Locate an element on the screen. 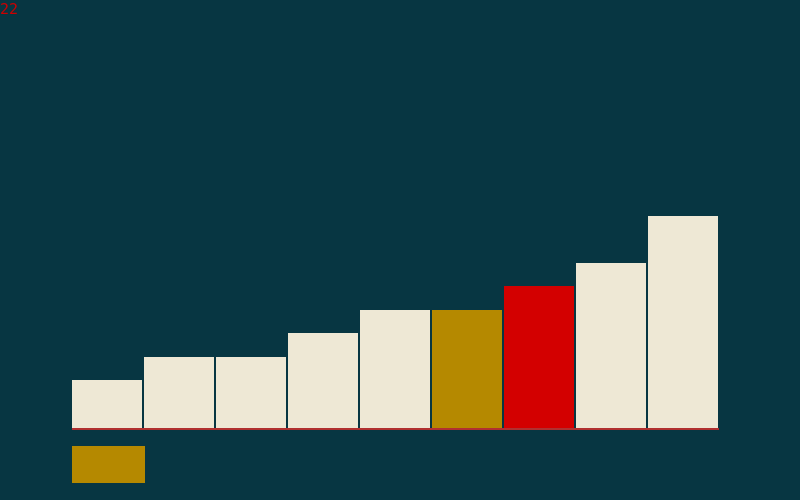 The width and height of the screenshot is (800, 500). held-element-slot is located at coordinates (108, 464).